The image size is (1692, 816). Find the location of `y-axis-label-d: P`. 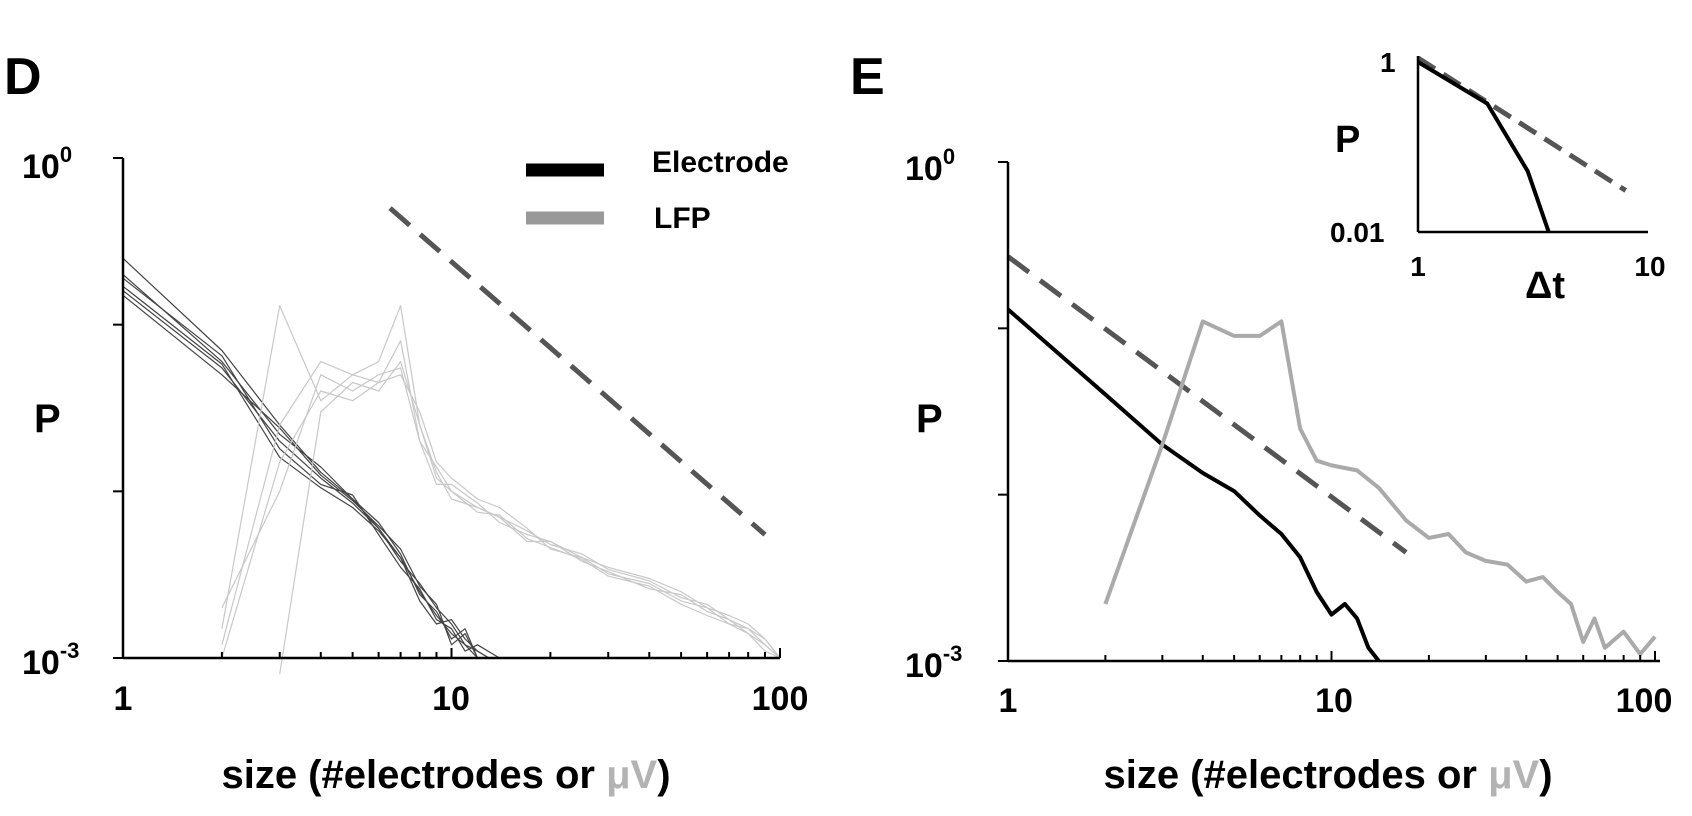

y-axis-label-d: P is located at coordinates (47, 419).